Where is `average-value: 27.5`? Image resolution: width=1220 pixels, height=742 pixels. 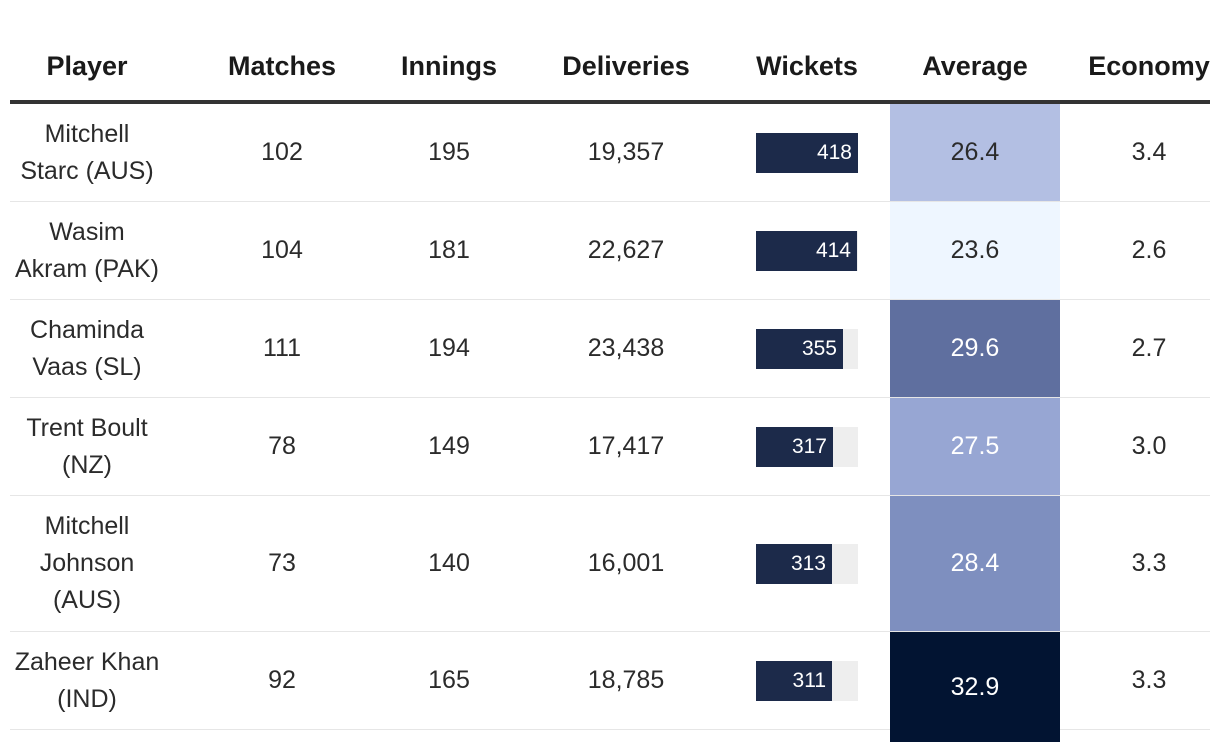
average-value: 27.5 is located at coordinates (975, 446).